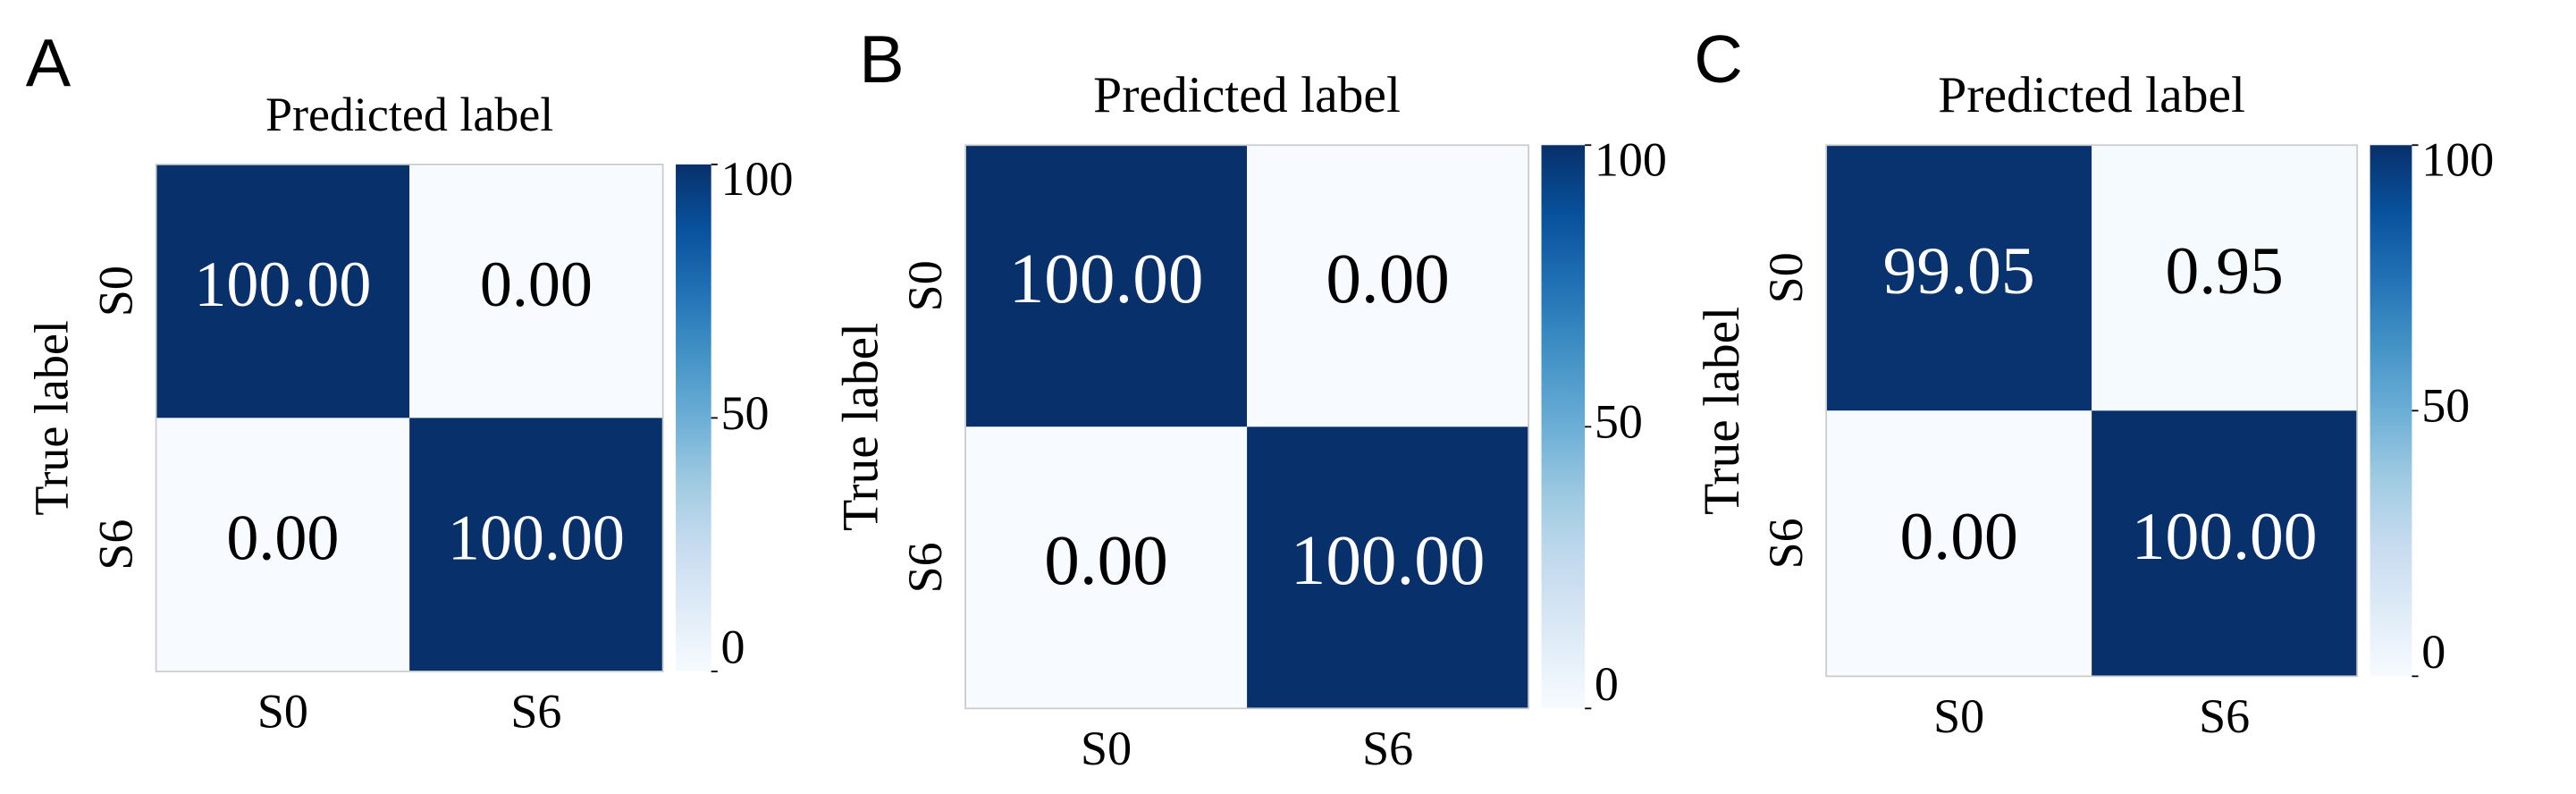  What do you see at coordinates (1719, 59) in the screenshot?
I see `panel-label: C` at bounding box center [1719, 59].